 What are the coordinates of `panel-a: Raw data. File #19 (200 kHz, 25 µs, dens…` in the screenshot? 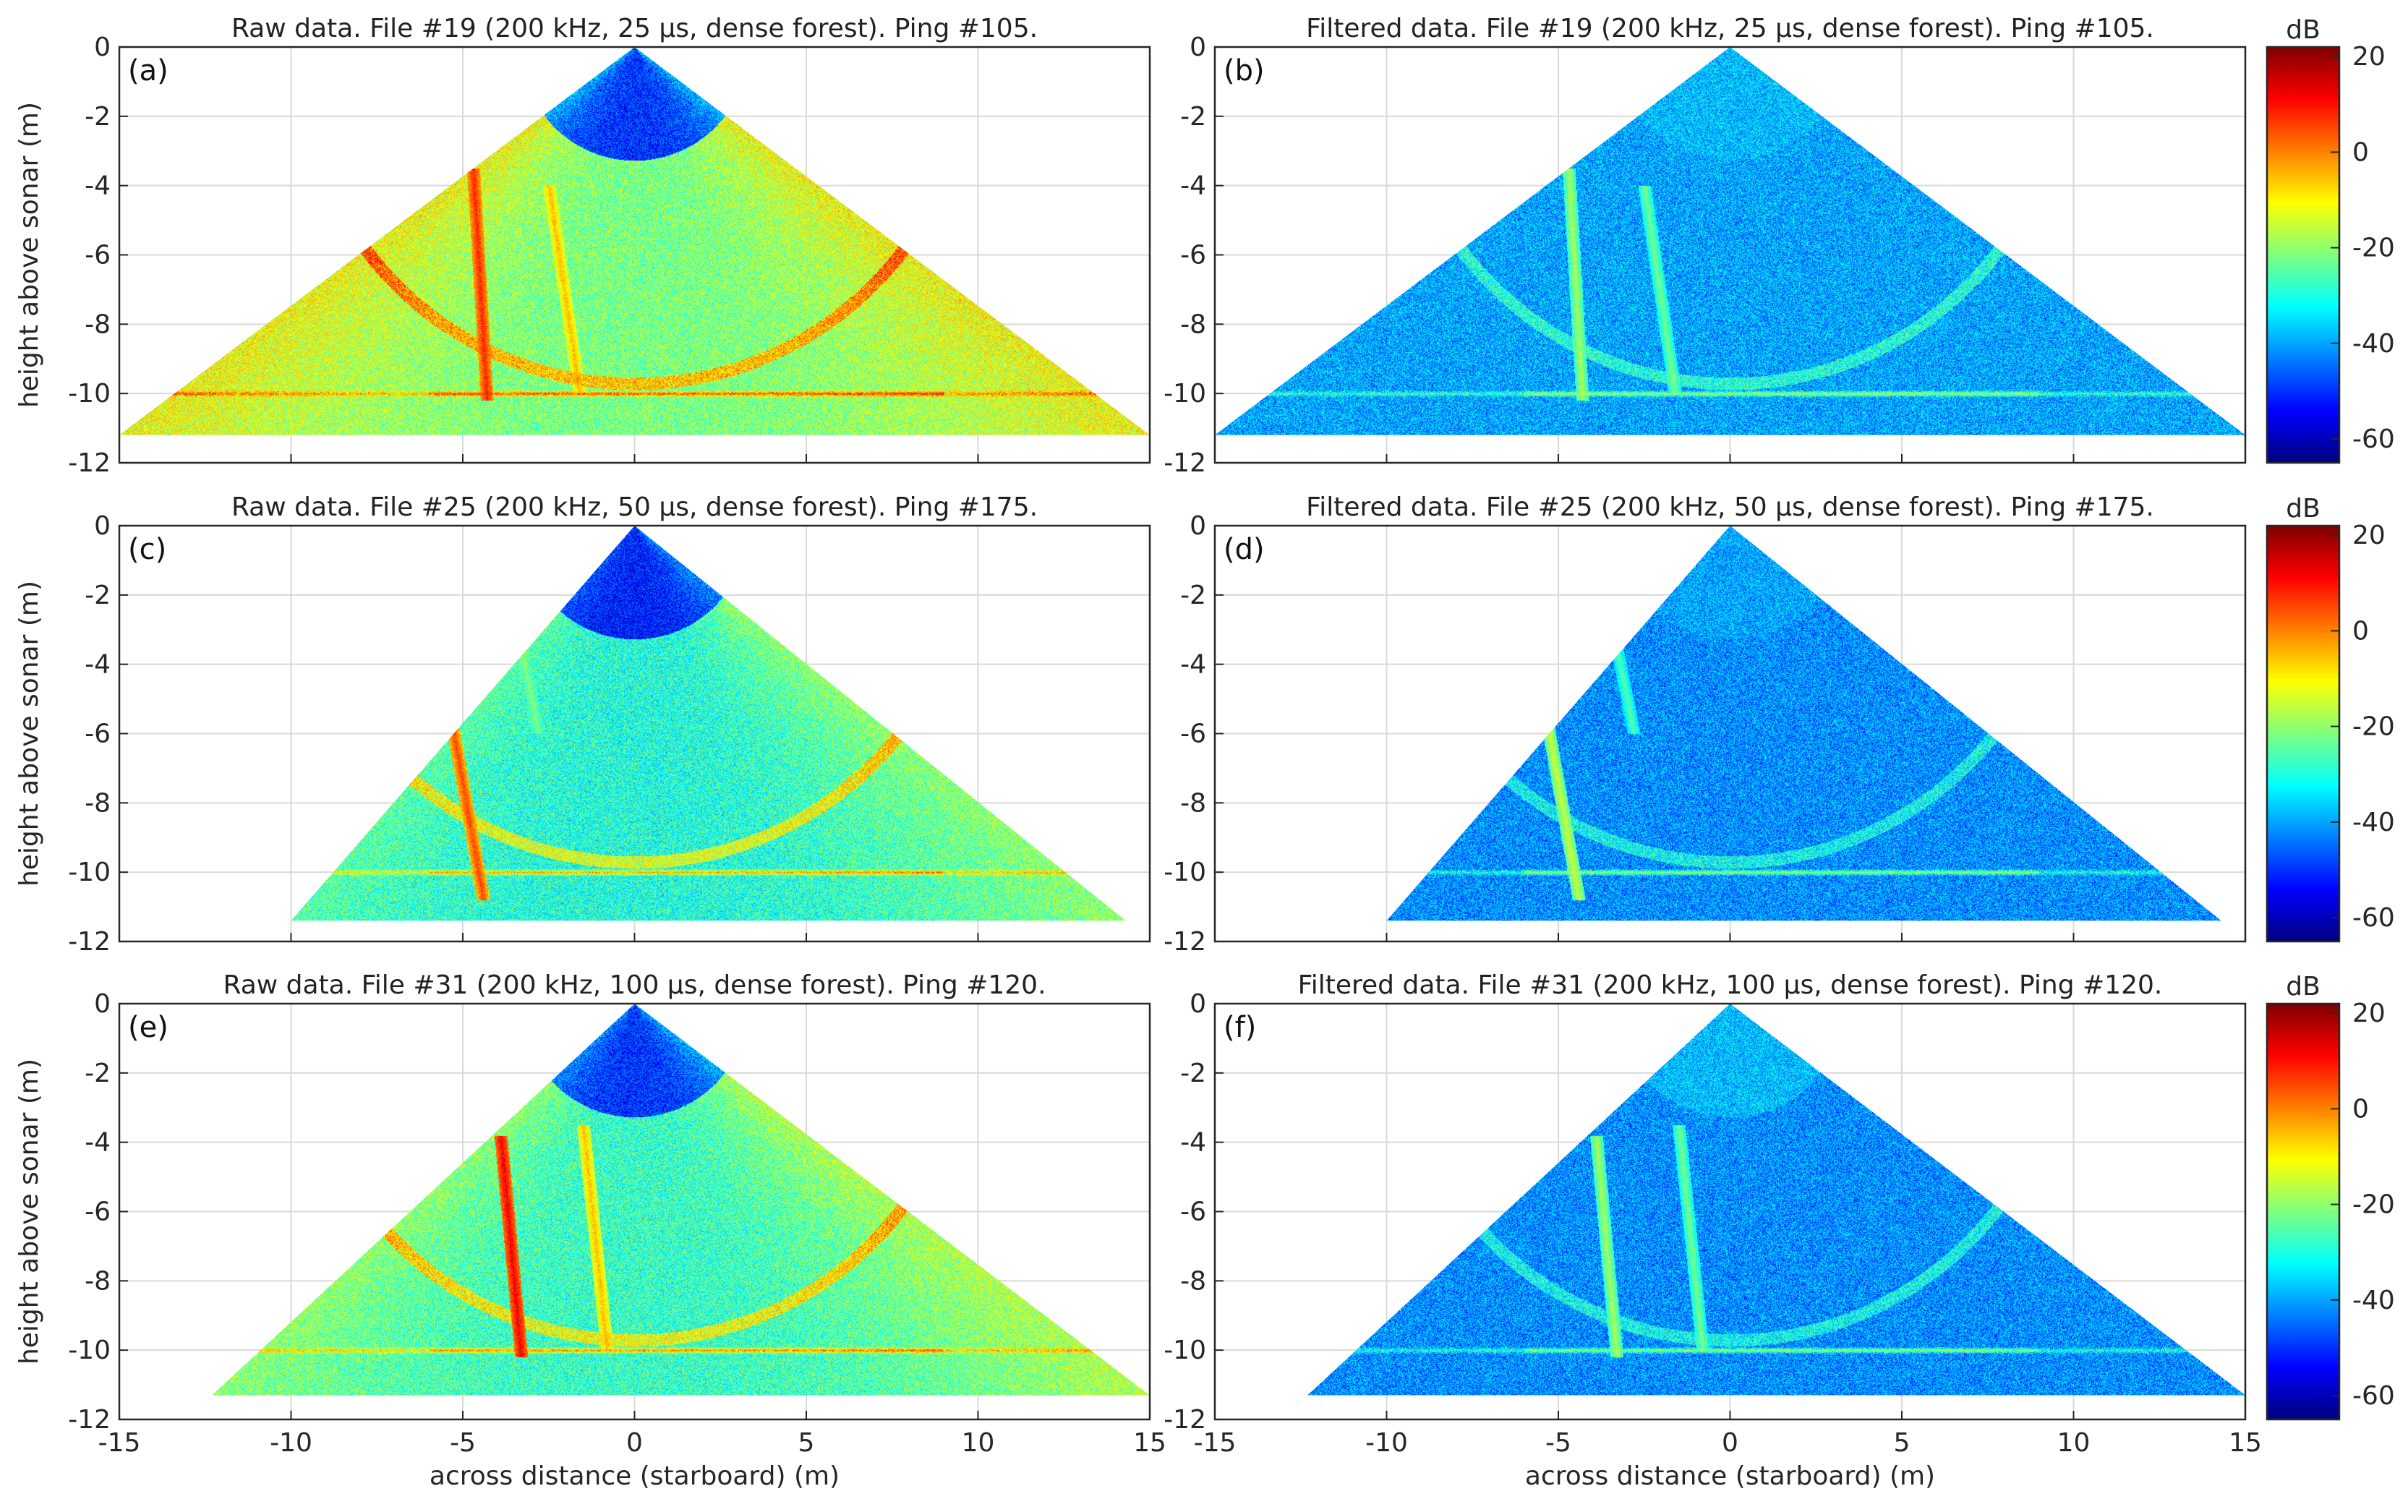 It's located at (582, 246).